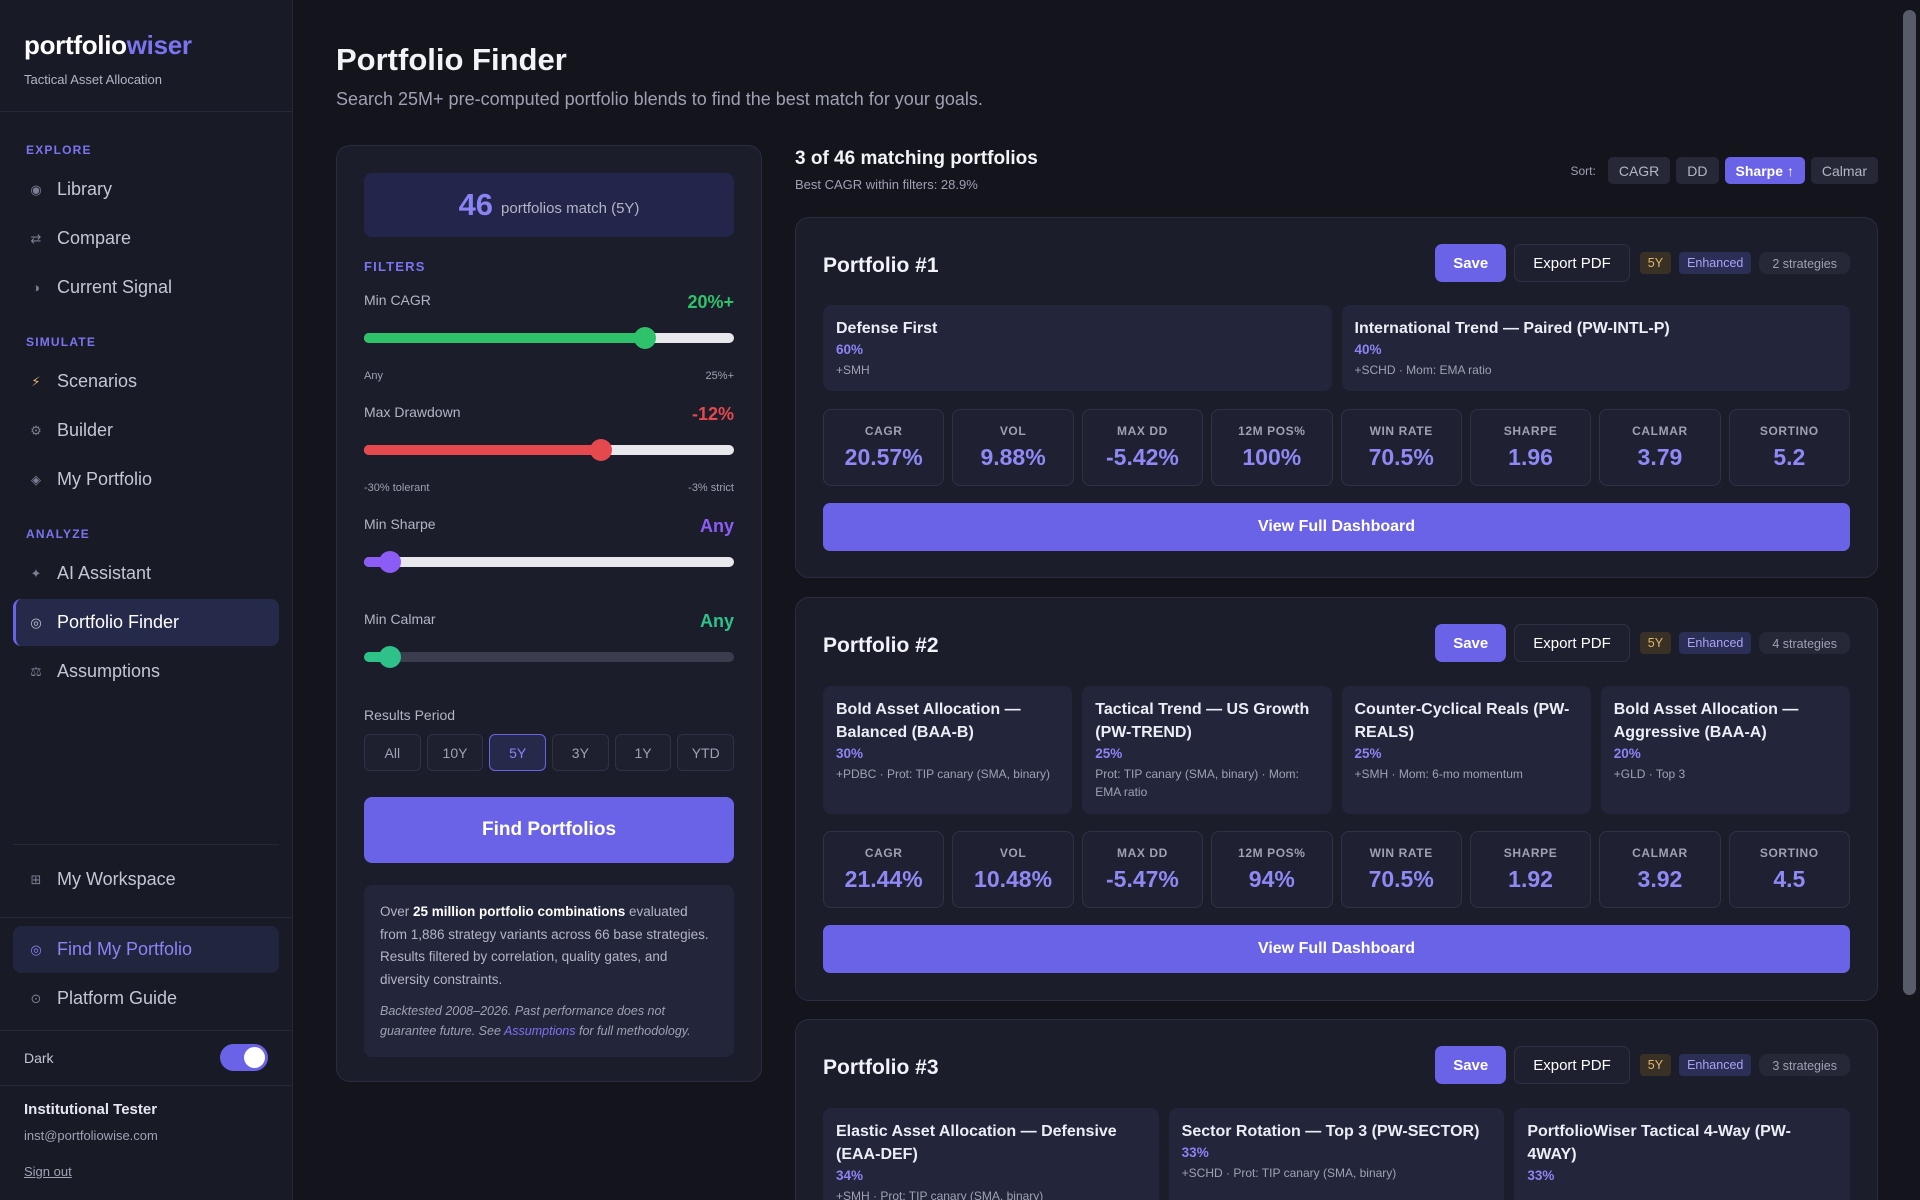  I want to click on period-all: All, so click(392, 752).